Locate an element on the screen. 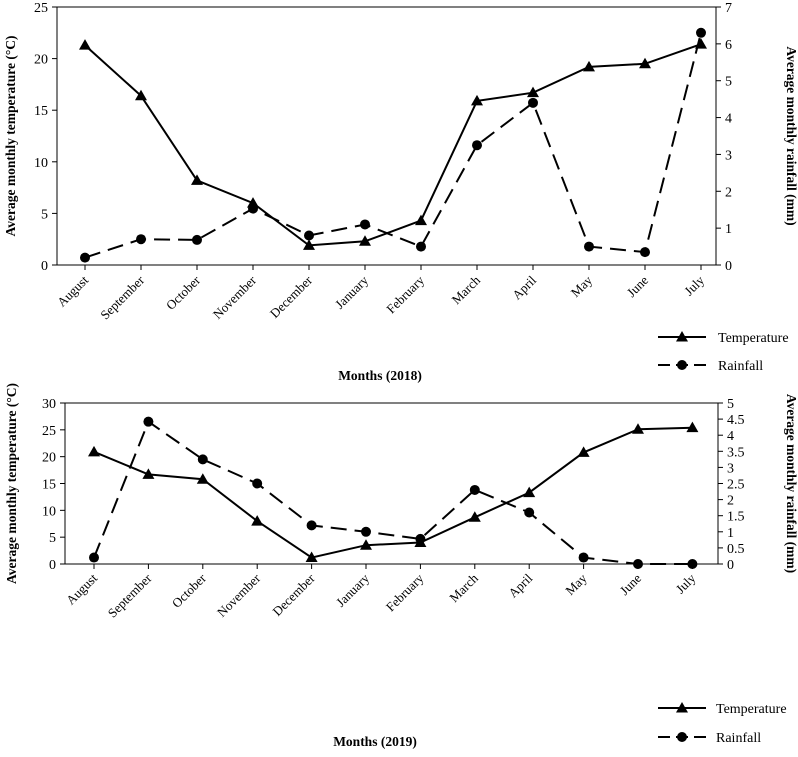 This screenshot has height=757, width=798. rainfall-series-line is located at coordinates (393, 492).